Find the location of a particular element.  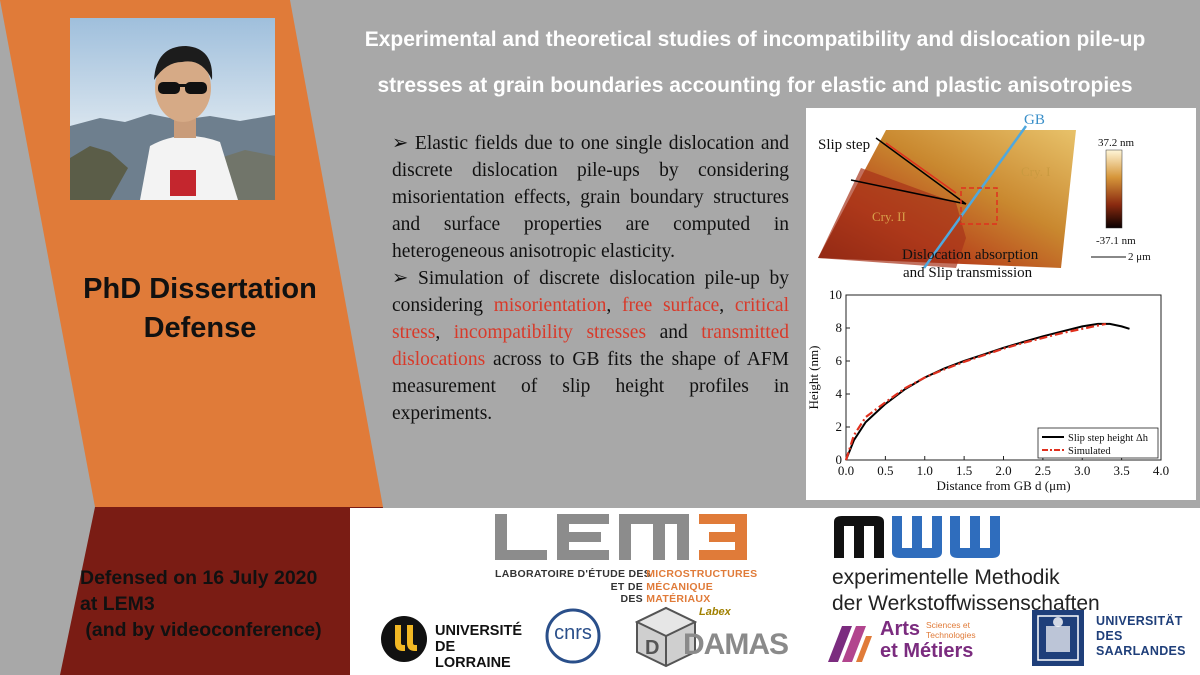

x-tick-label: 4.0 is located at coordinates (1161, 470).